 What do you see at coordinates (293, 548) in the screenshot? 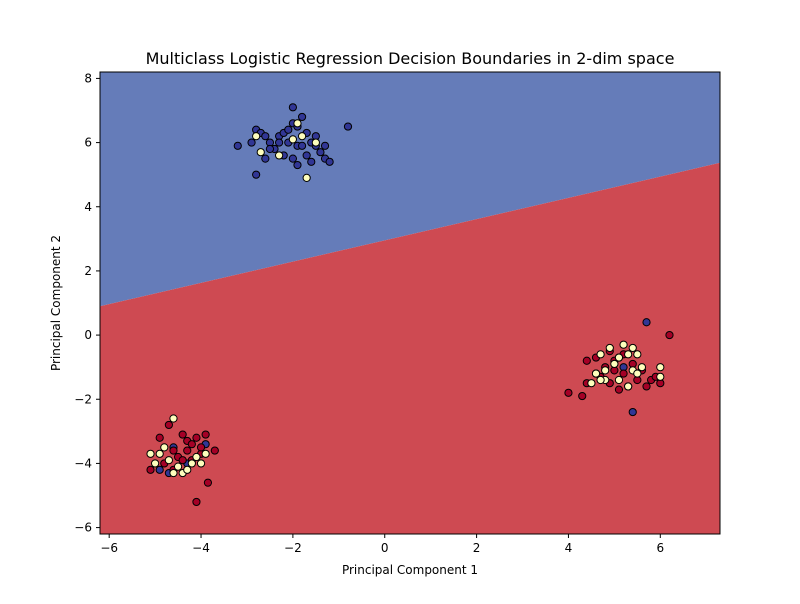
I see `x-tick-label: −2` at bounding box center [293, 548].